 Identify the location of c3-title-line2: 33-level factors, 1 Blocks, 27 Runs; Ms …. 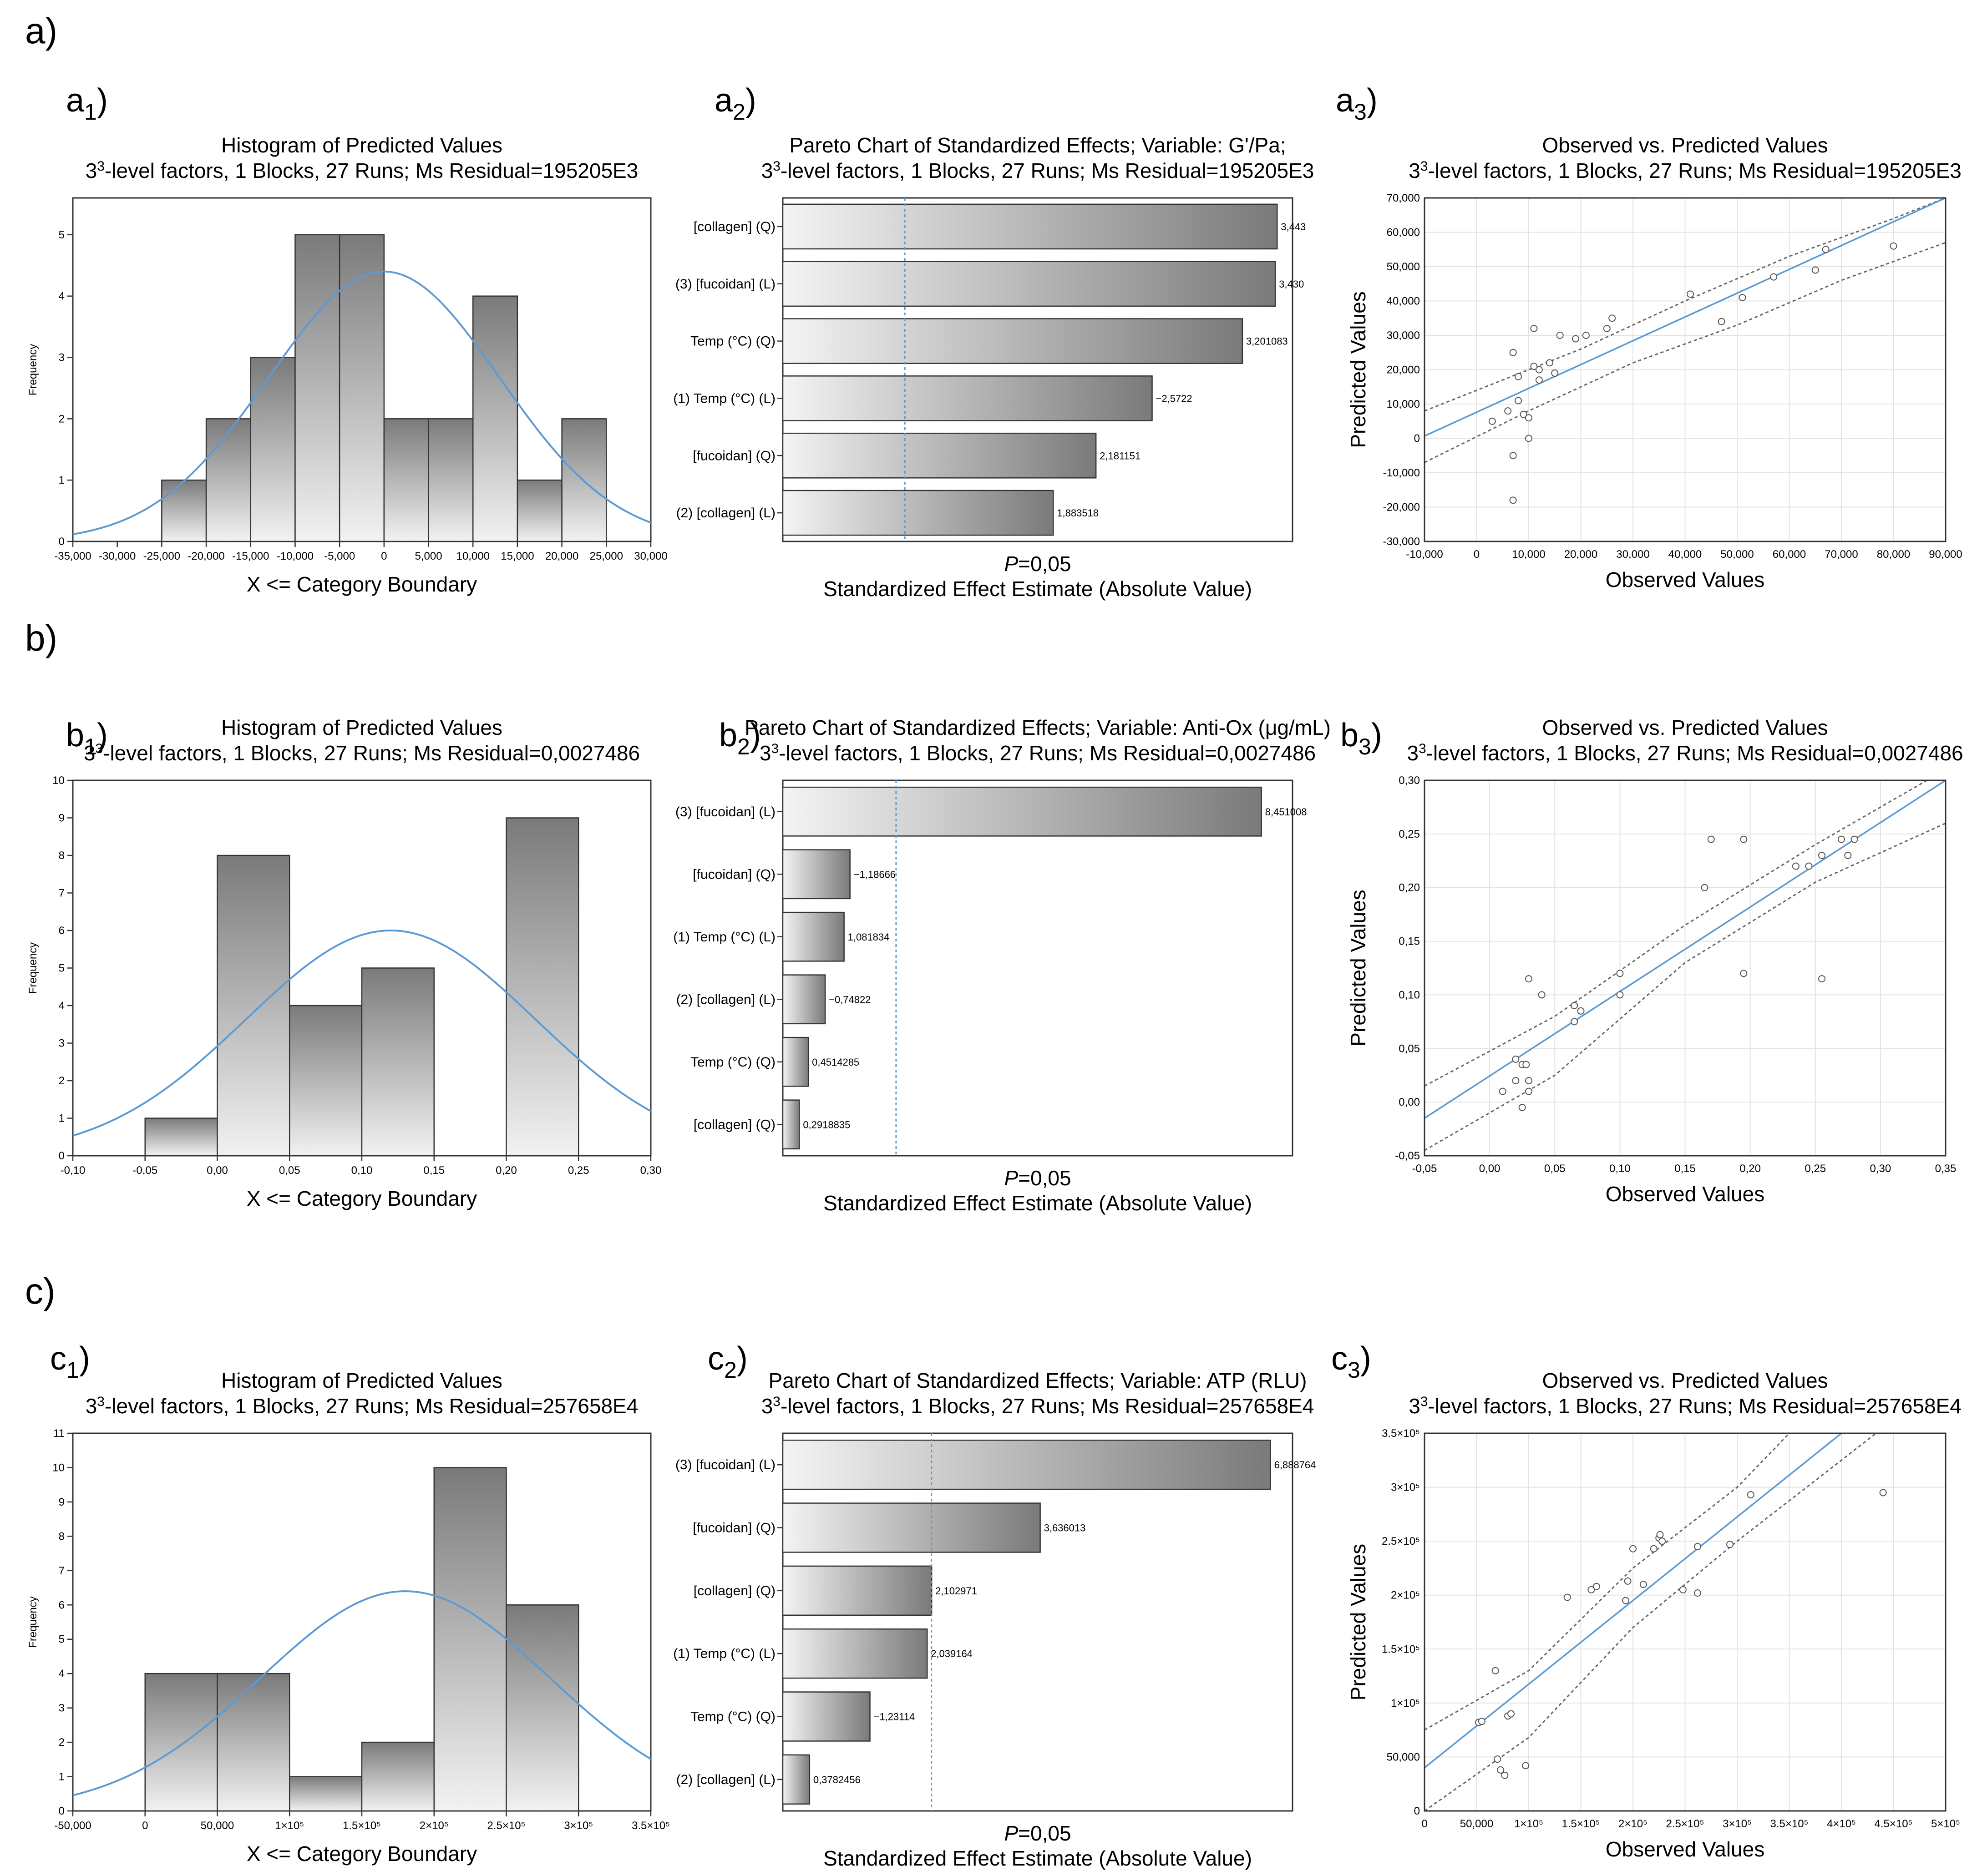
(1685, 1406).